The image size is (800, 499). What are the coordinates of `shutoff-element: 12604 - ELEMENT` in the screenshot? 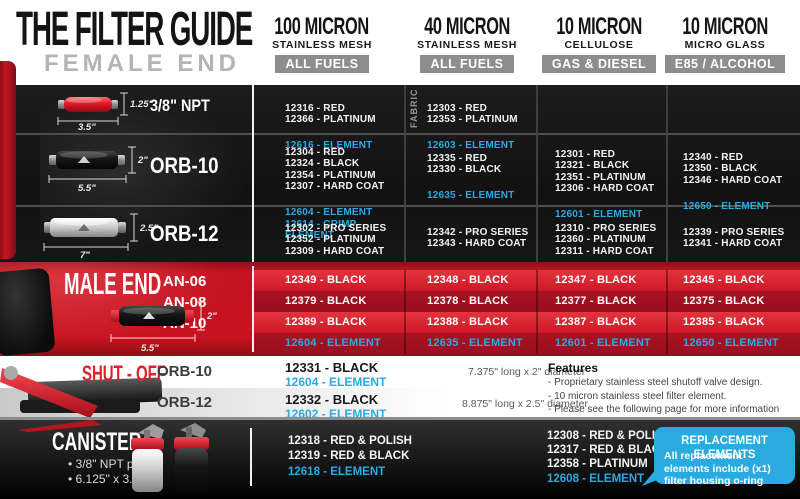 It's located at (336, 382).